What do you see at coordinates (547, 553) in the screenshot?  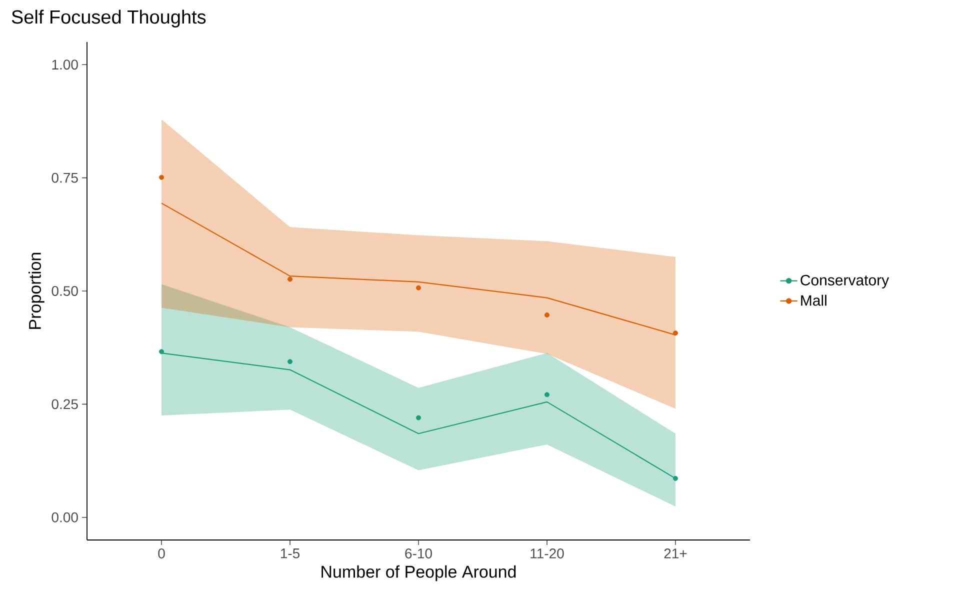 I see `x-tick-label: 11-20` at bounding box center [547, 553].